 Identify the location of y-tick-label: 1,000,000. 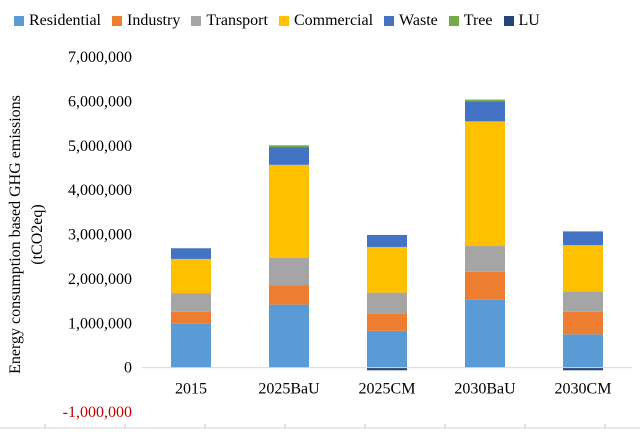
(100, 323).